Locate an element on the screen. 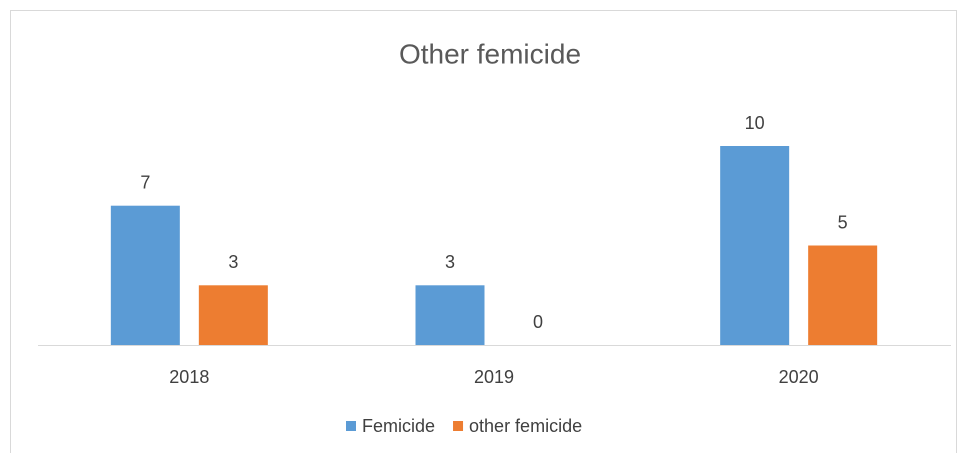  data-label: 5 is located at coordinates (843, 222).